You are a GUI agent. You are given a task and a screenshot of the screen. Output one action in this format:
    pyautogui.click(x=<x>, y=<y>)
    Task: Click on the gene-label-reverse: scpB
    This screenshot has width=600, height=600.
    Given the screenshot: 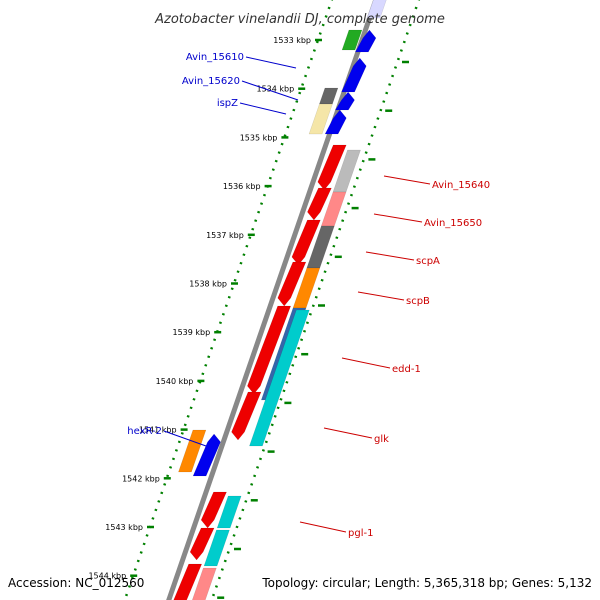 What is the action you would take?
    pyautogui.click(x=418, y=301)
    